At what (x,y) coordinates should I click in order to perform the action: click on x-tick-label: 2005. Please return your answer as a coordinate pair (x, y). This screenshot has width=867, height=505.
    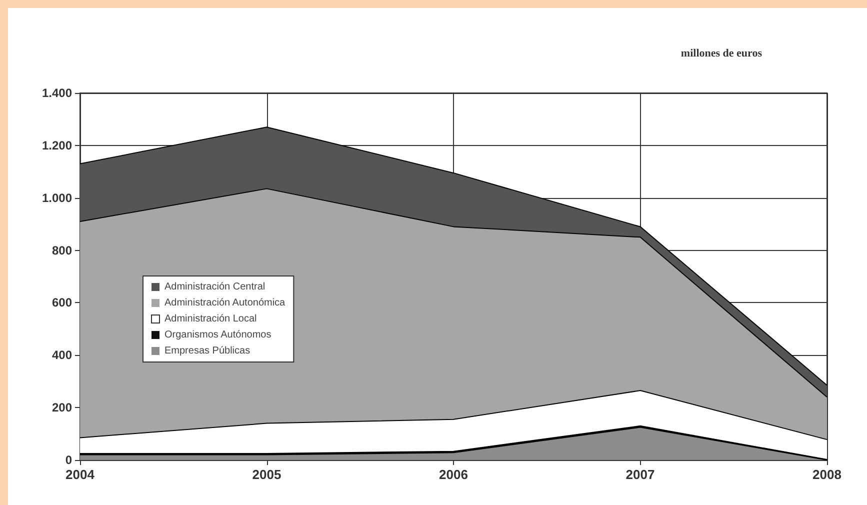
    Looking at the image, I should click on (267, 474).